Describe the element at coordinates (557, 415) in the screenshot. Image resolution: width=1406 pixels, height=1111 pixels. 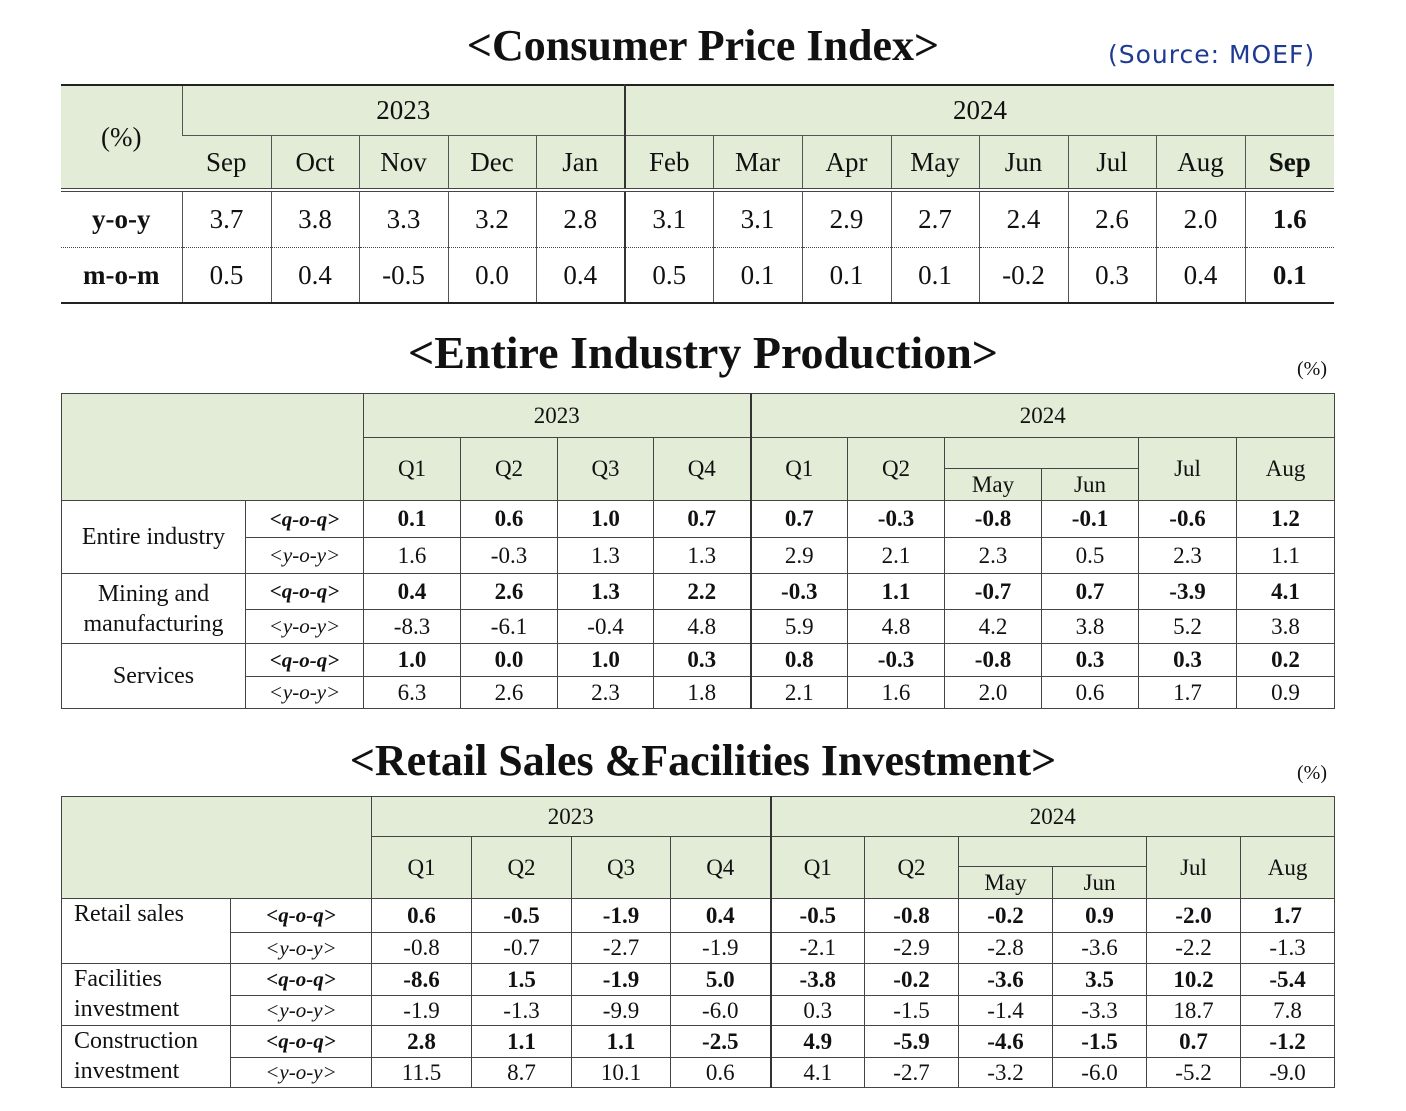
I see `industry-year-2023: 2023` at that location.